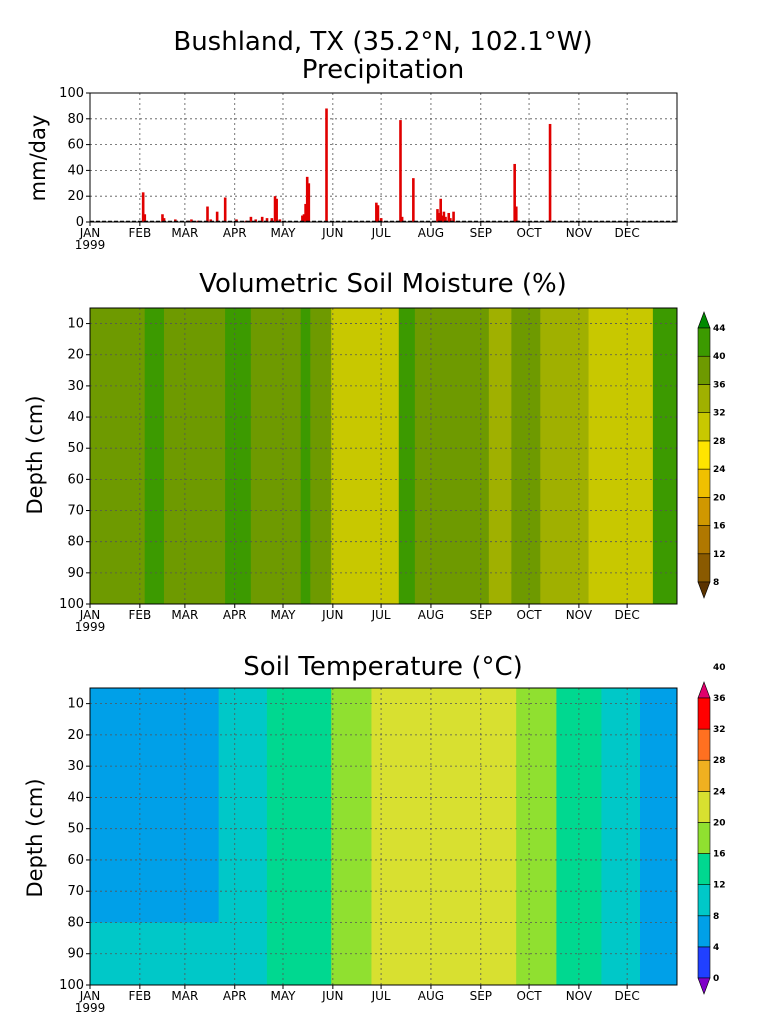  Describe the element at coordinates (75, 573) in the screenshot. I see `moisture-panel-ytick-label: 90` at that location.